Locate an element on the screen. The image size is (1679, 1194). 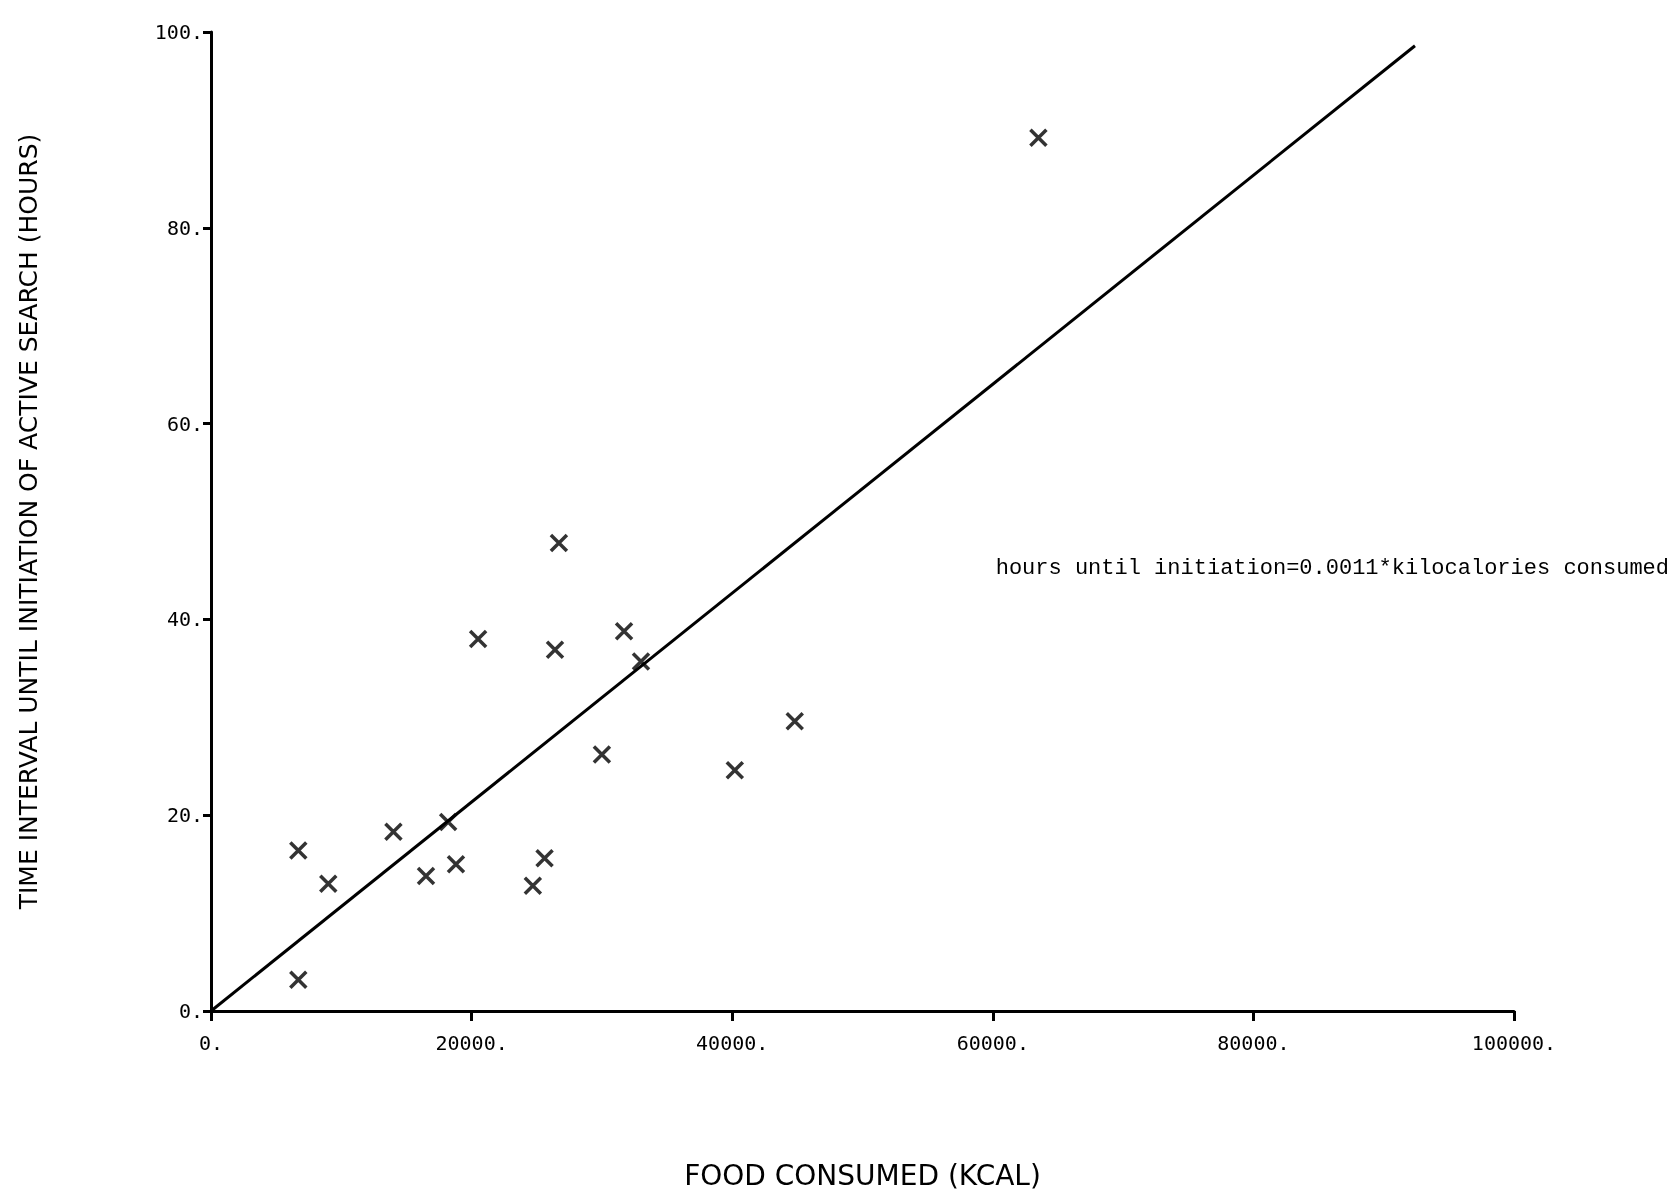
y-tick-label: 80. is located at coordinates (184, 227).